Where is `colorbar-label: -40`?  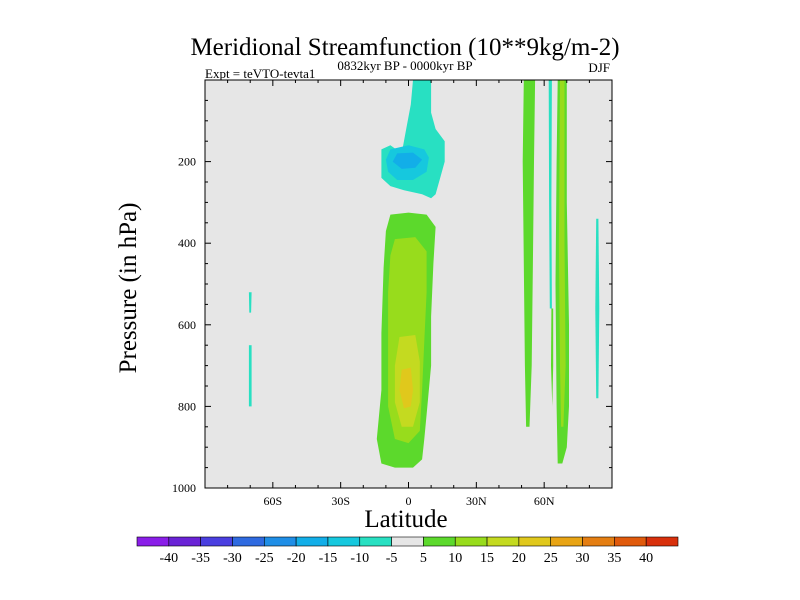 colorbar-label: -40 is located at coordinates (168, 558).